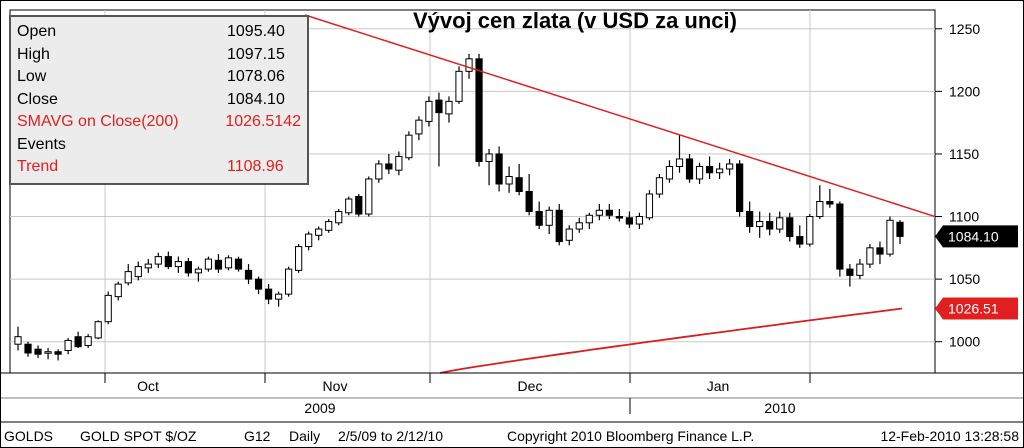 Image resolution: width=1024 pixels, height=448 pixels. What do you see at coordinates (304, 436) in the screenshot?
I see `footer-period: Daily` at bounding box center [304, 436].